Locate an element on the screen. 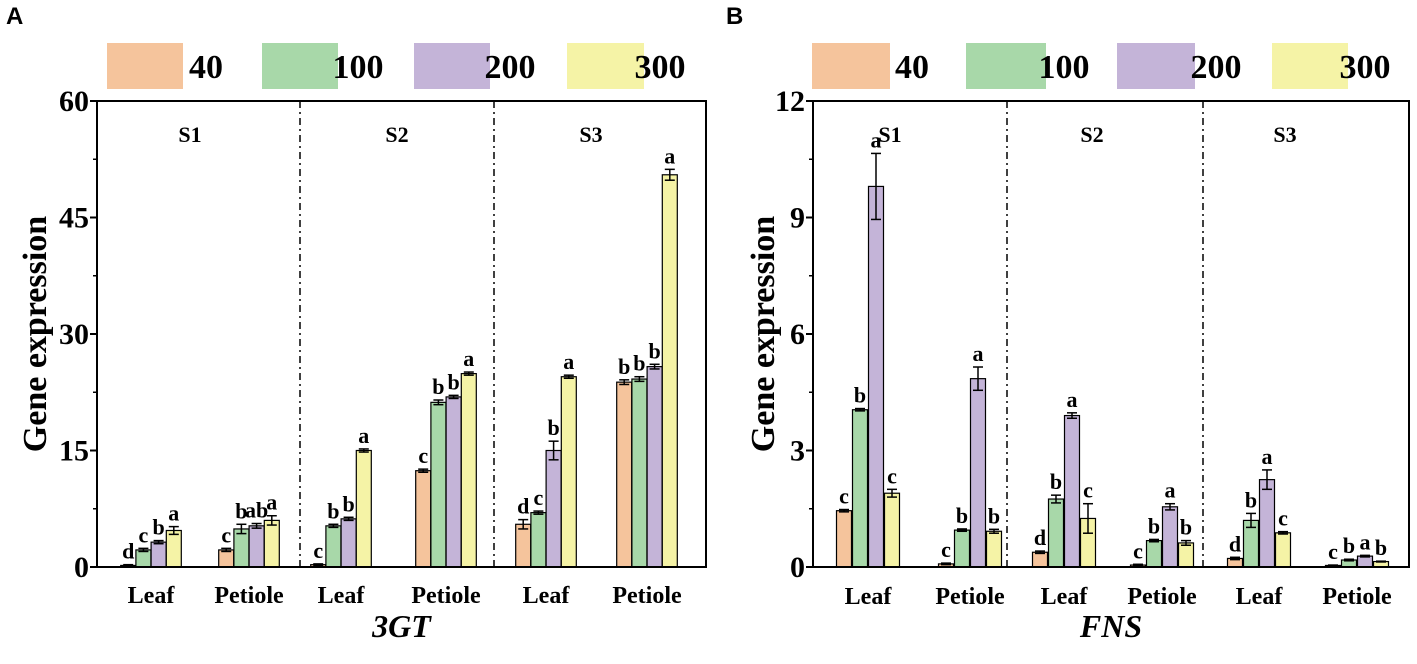 The image size is (1417, 664). panel-a-letter: A is located at coordinates (14, 16).